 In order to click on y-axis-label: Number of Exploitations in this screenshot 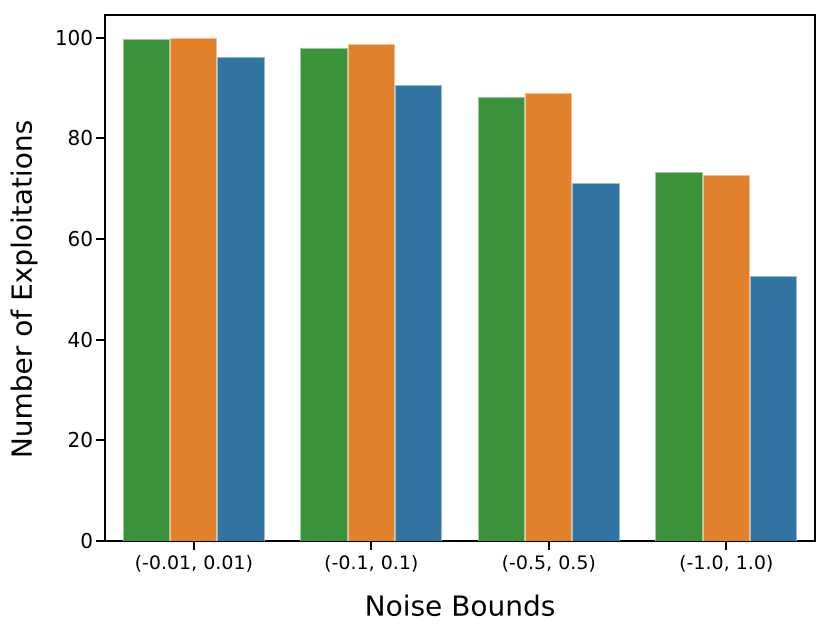, I will do `click(22, 289)`.